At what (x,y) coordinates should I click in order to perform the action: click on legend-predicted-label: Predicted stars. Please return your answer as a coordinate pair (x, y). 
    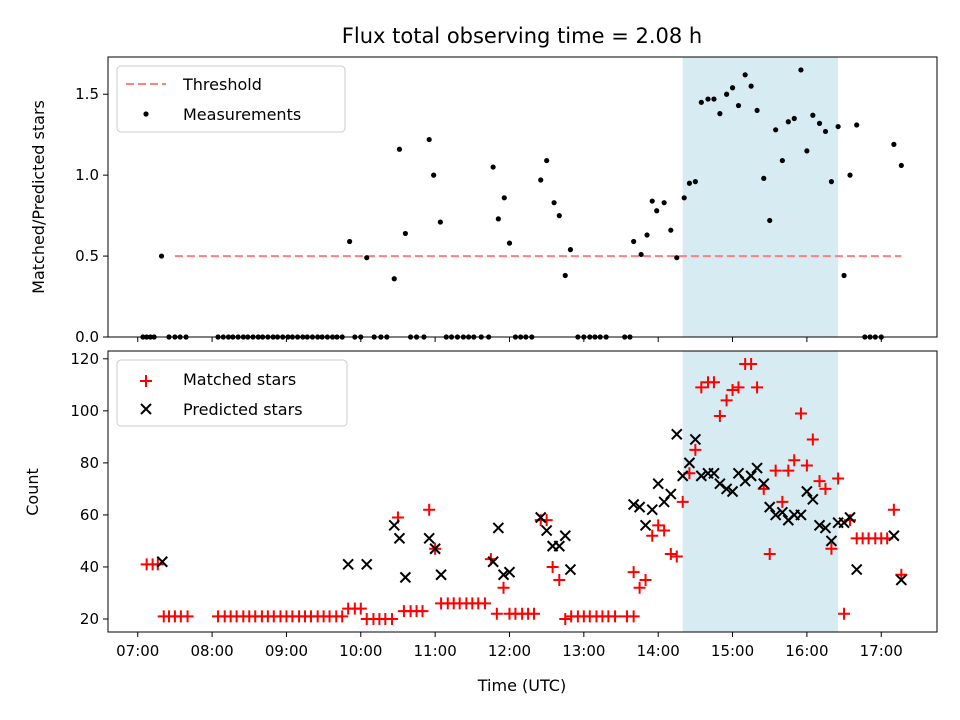
    Looking at the image, I should click on (243, 409).